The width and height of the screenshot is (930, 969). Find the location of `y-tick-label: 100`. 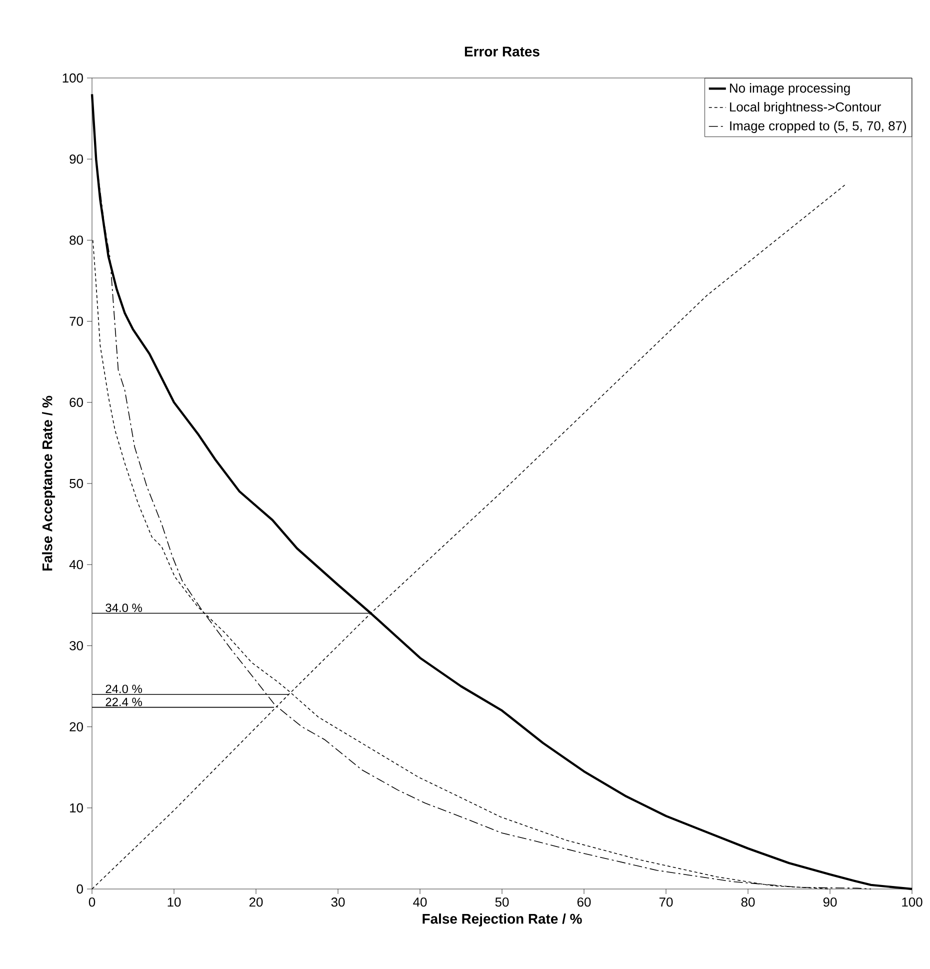

y-tick-label: 100 is located at coordinates (72, 78).